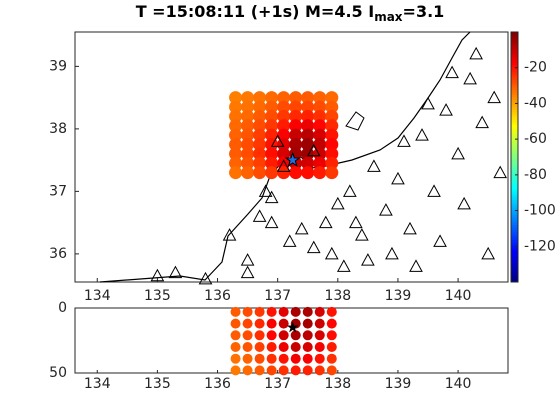 This screenshot has width=560, height=420. I want to click on y-tick-label: 38, so click(58, 129).